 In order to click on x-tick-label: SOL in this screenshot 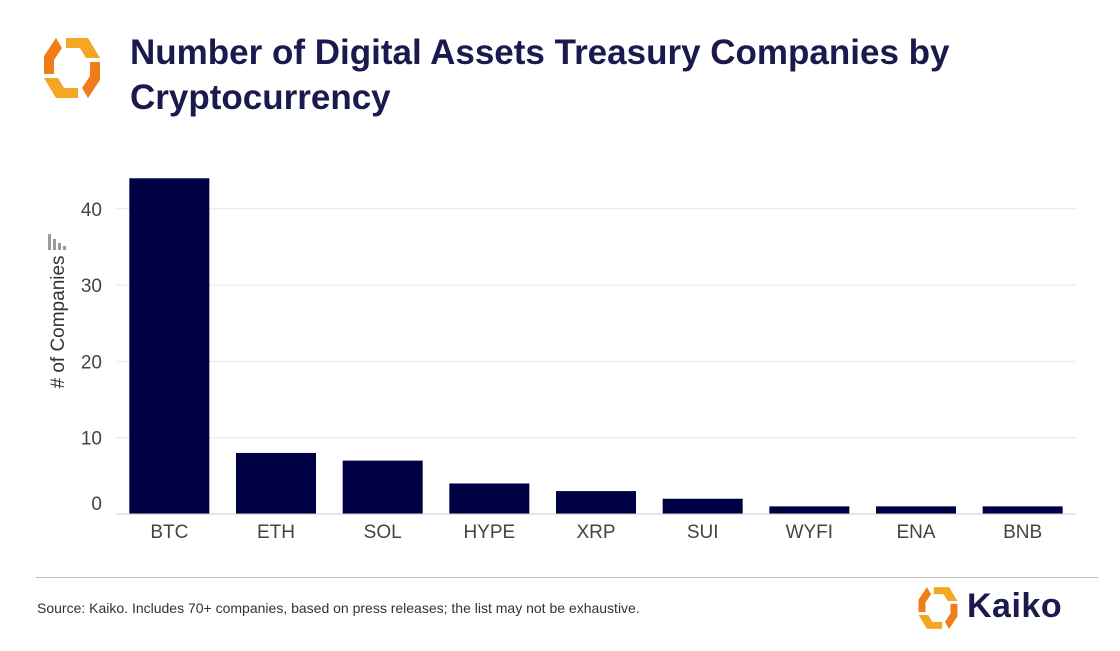, I will do `click(383, 532)`.